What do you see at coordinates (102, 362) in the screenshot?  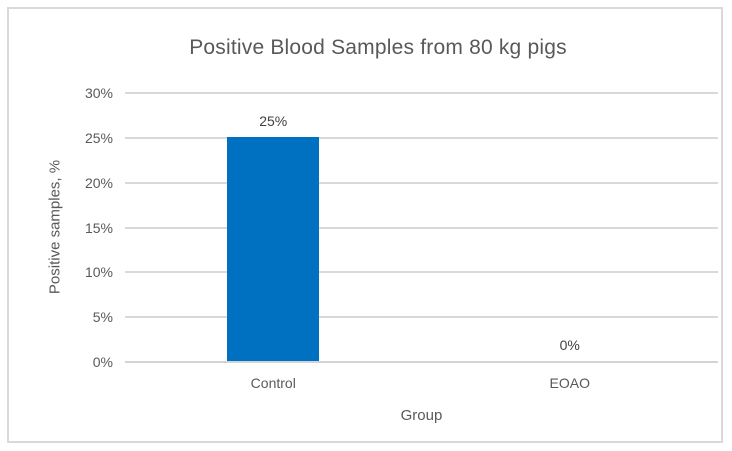 I see `y-tick-label: 0%` at bounding box center [102, 362].